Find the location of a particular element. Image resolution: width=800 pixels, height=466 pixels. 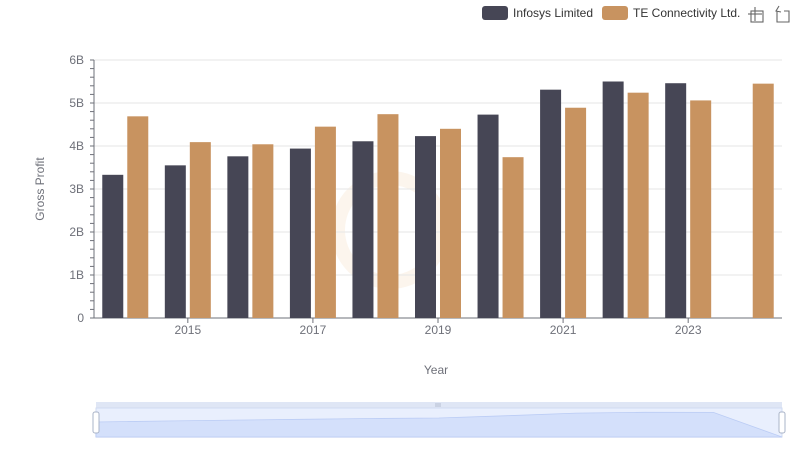

x-tick-label: 2021 is located at coordinates (563, 330).